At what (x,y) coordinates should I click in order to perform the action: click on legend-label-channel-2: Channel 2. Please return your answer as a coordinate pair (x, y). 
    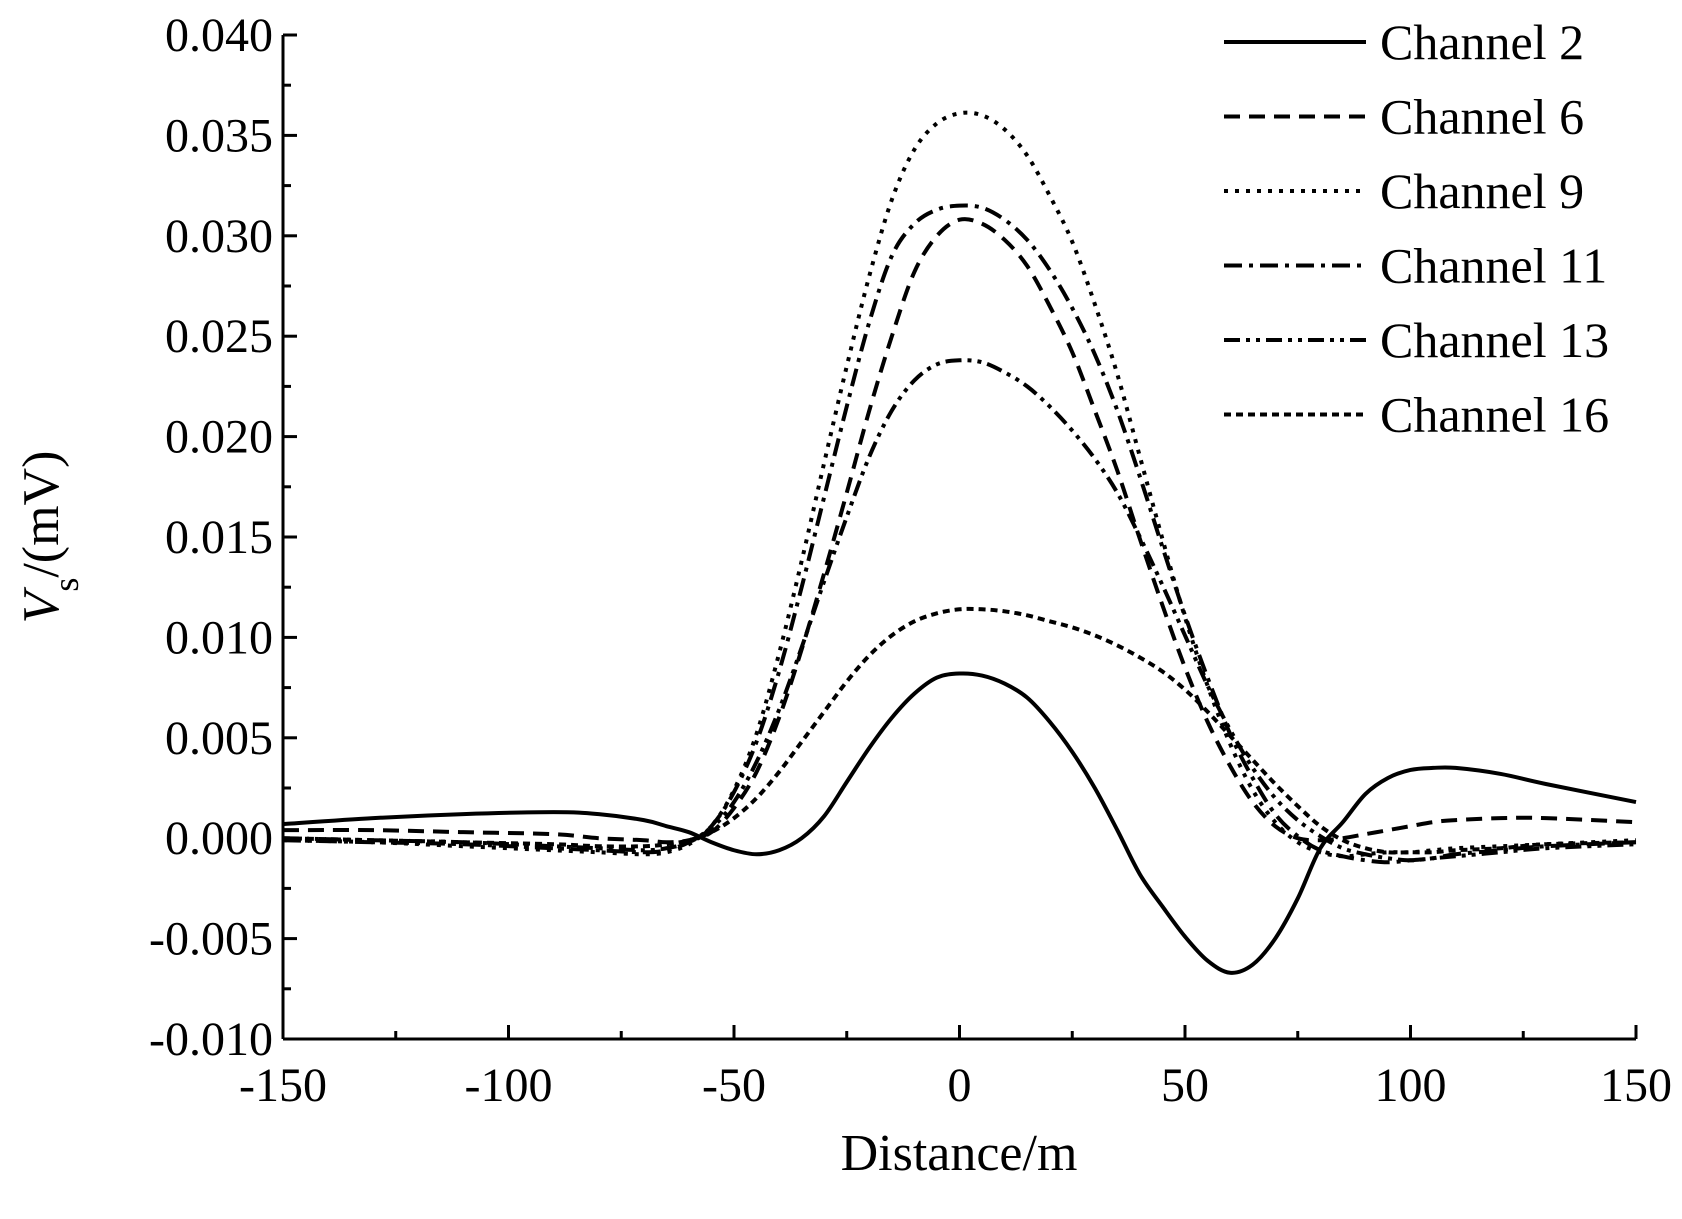
    Looking at the image, I should click on (1482, 42).